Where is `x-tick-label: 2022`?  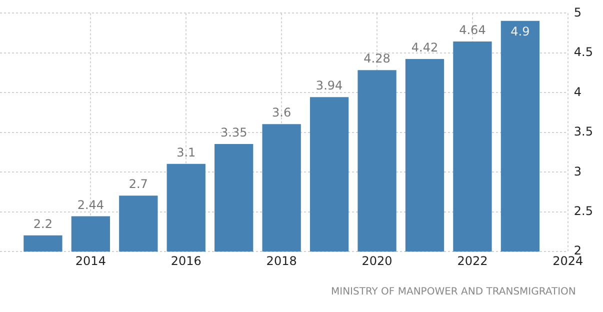 x-tick-label: 2022 is located at coordinates (472, 261).